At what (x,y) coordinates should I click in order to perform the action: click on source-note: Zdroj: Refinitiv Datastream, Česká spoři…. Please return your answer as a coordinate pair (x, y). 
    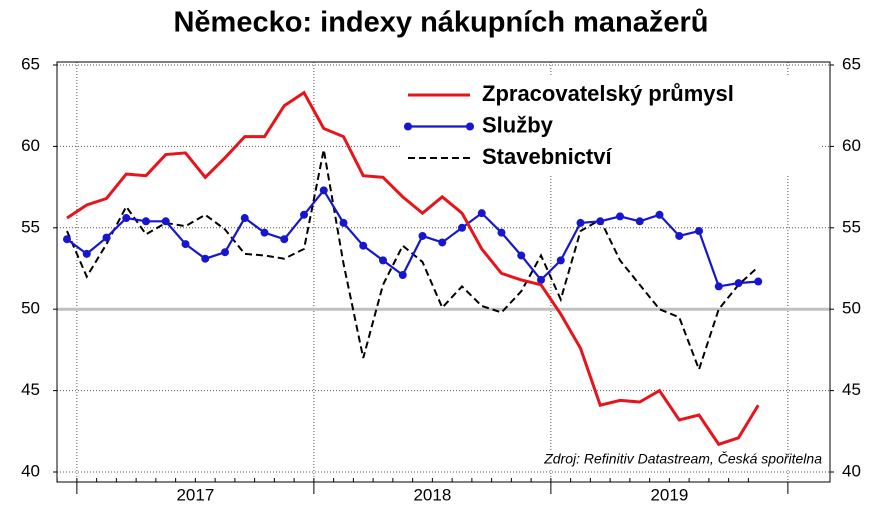
    Looking at the image, I should click on (682, 459).